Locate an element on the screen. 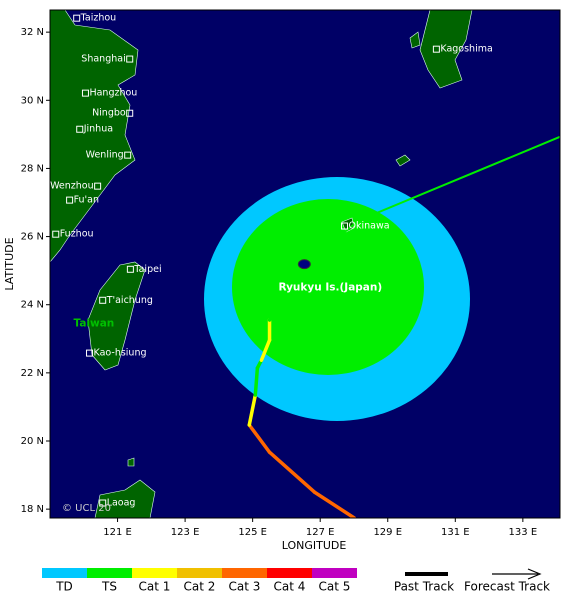 The height and width of the screenshot is (602, 580). region-label: Ryukyu Is.(Japan) is located at coordinates (330, 288).